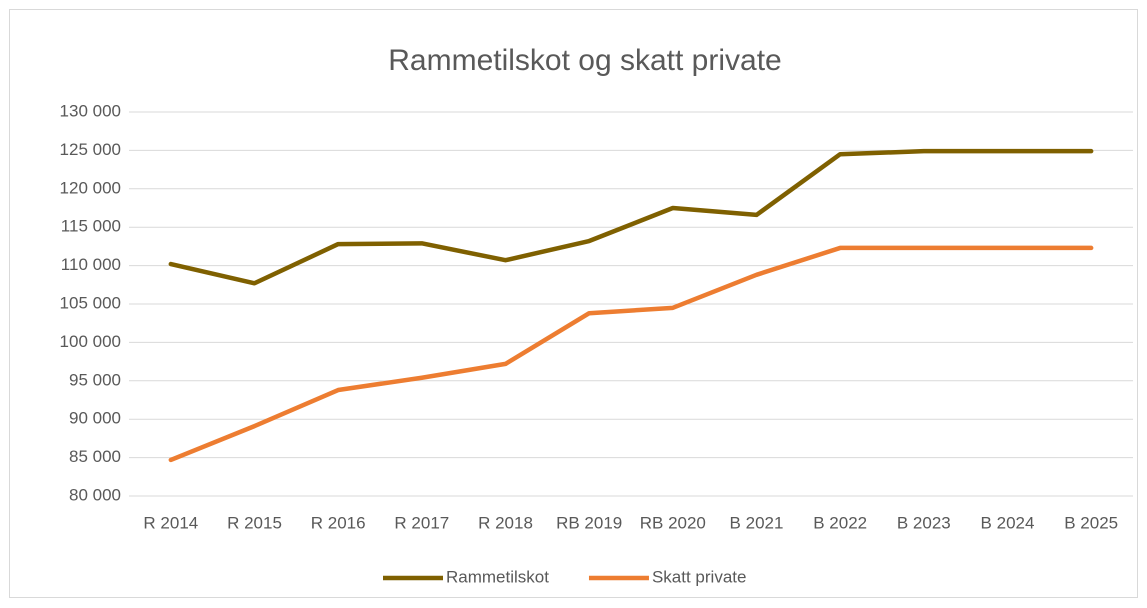 This screenshot has width=1147, height=608. What do you see at coordinates (90, 302) in the screenshot?
I see `y-tick-label: 105 000` at bounding box center [90, 302].